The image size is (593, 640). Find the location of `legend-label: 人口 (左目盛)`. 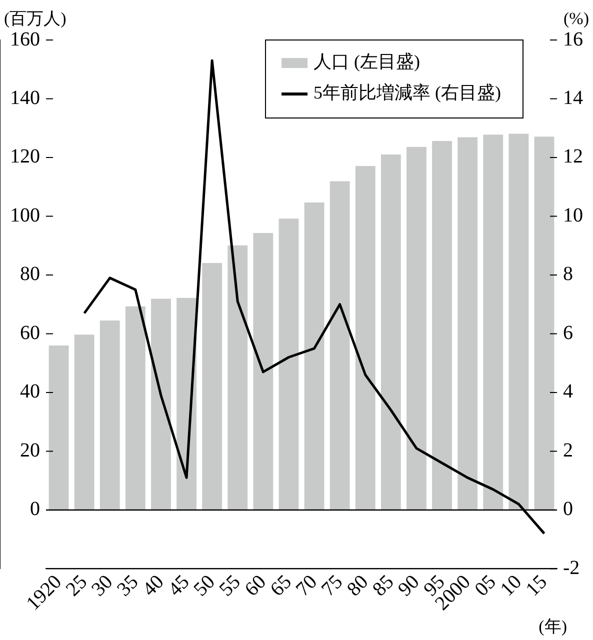

legend-label: 人口 (左目盛) is located at coordinates (367, 62).